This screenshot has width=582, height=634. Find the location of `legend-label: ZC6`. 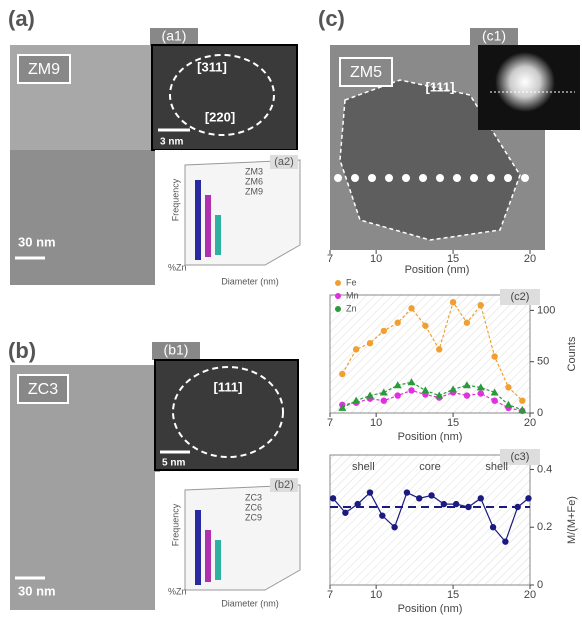

legend-label: ZC6 is located at coordinates (253, 507).